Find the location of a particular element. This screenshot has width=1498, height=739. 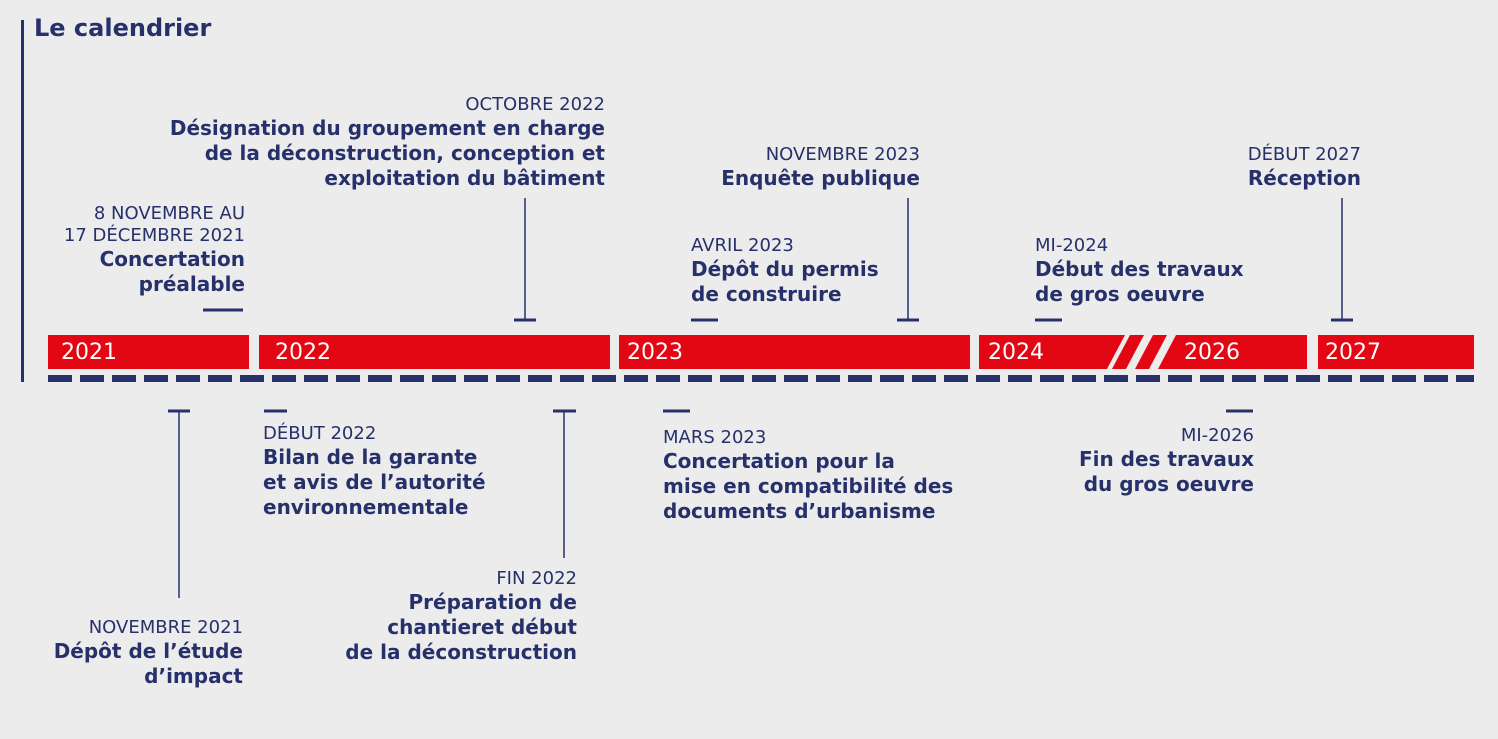

left-rule is located at coordinates (22, 201).